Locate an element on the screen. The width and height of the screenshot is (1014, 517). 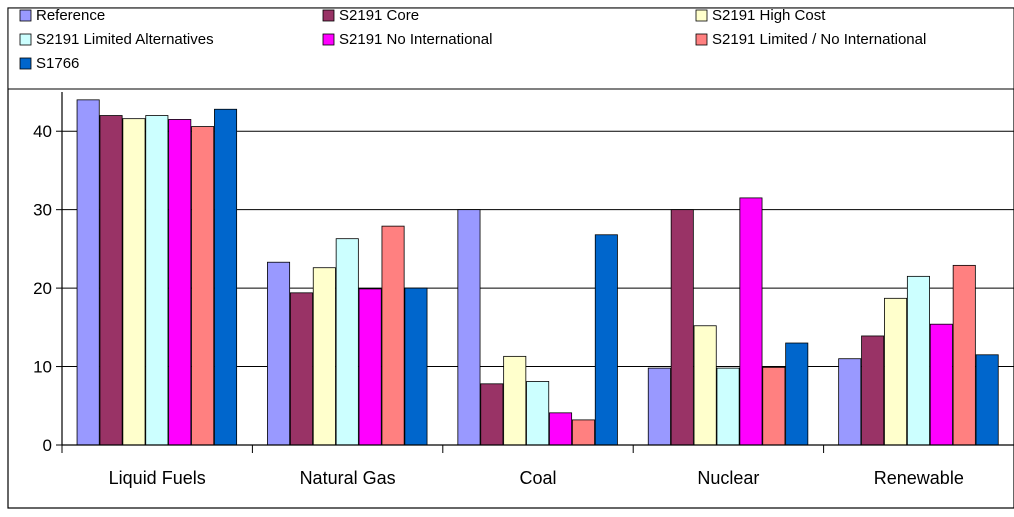
bar-s2191-limited-no-international-renewable is located at coordinates (964, 355).